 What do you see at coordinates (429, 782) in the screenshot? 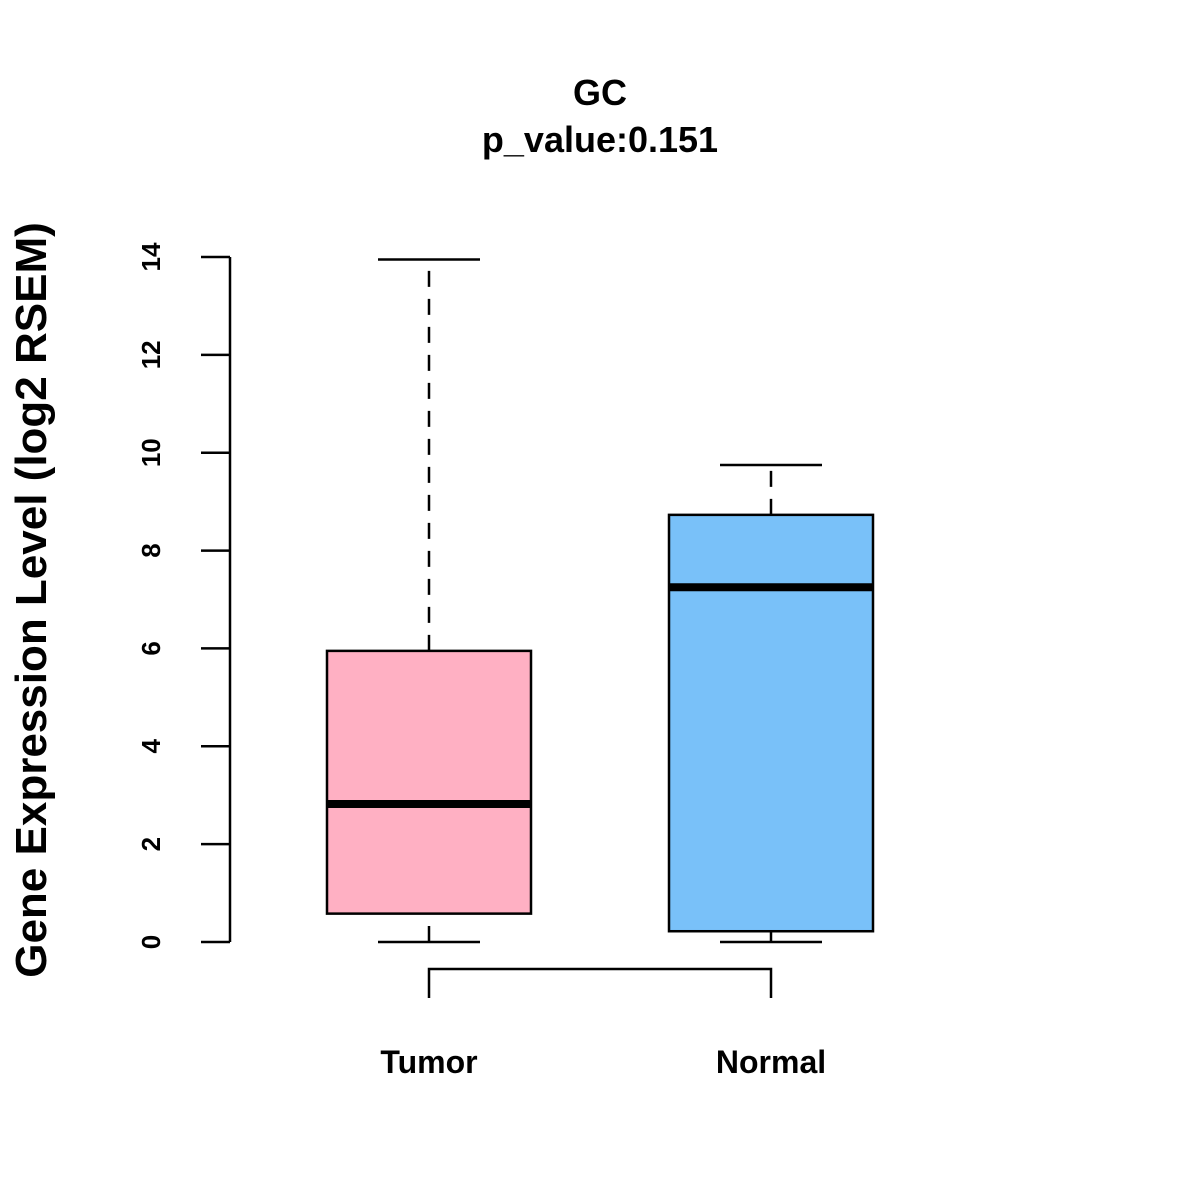
I see `tumor-box` at bounding box center [429, 782].